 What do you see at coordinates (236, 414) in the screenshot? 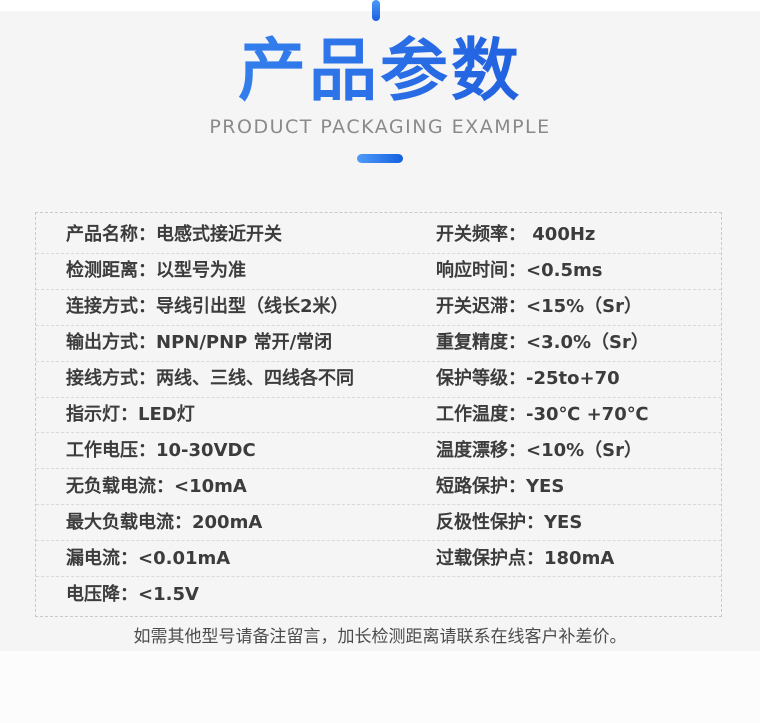
I see `spec-item-left: 指示灯：LED灯` at bounding box center [236, 414].